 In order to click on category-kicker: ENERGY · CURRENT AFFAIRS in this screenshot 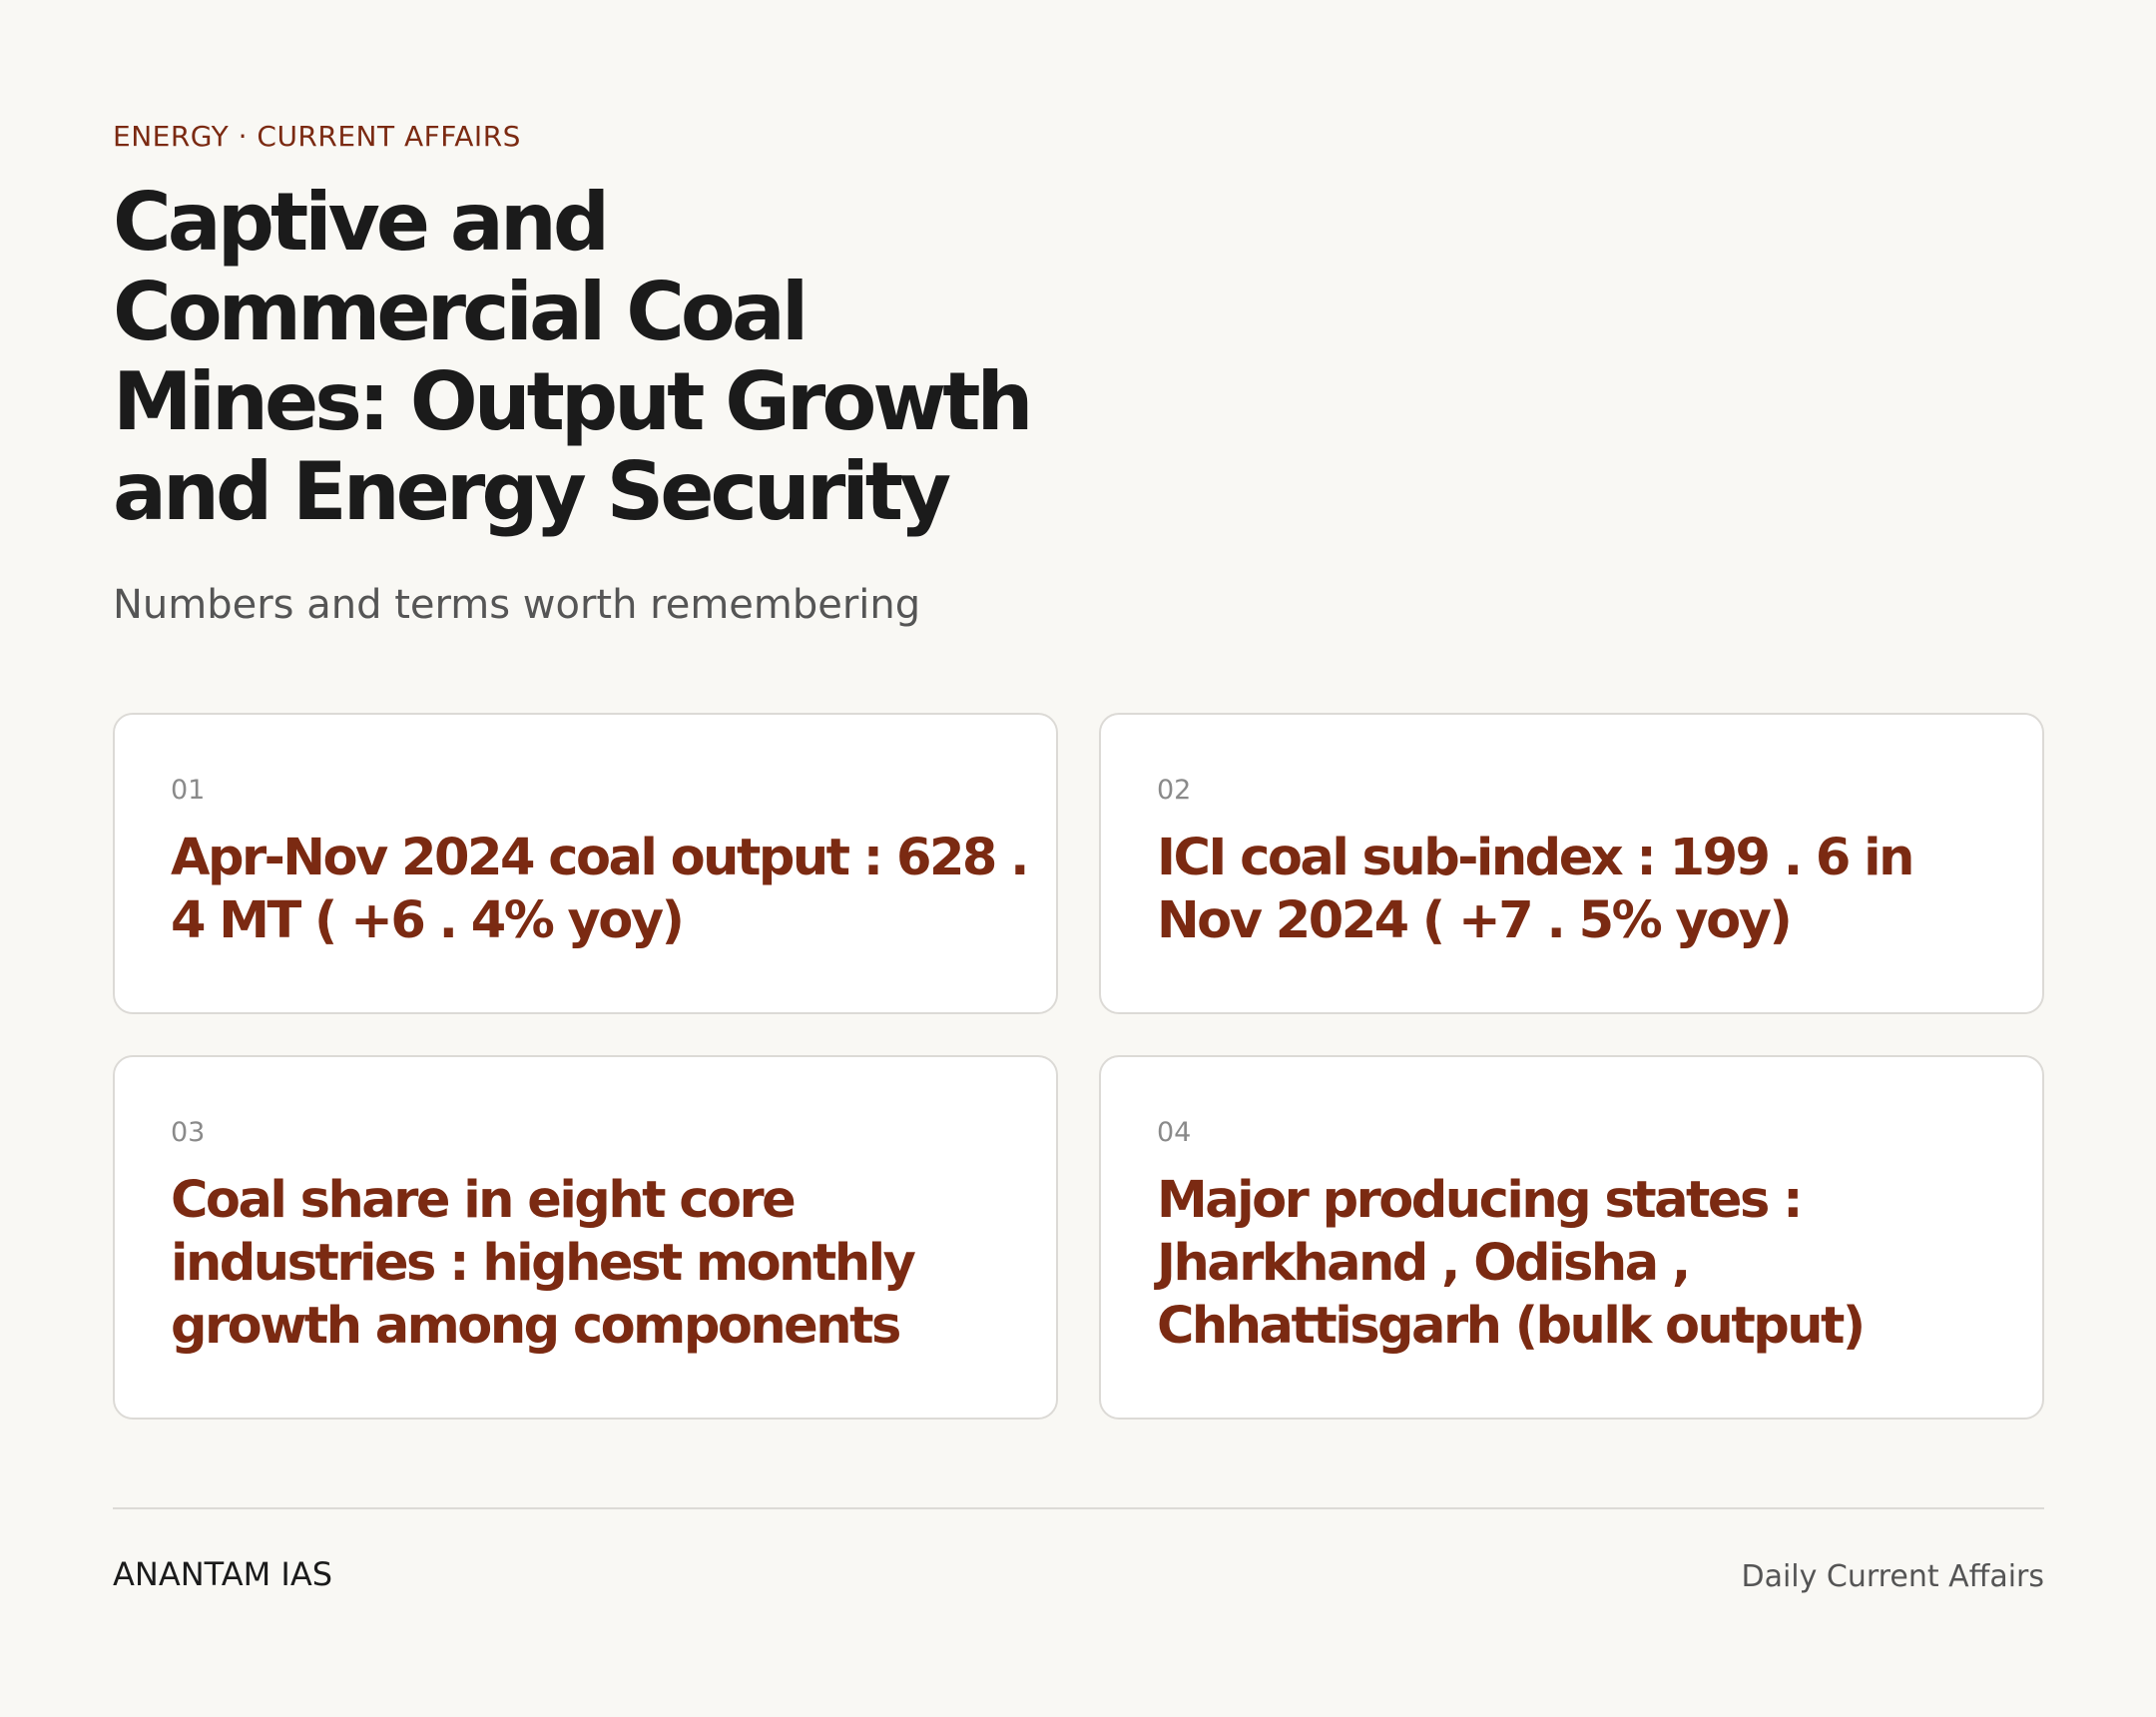, I will do `click(317, 136)`.